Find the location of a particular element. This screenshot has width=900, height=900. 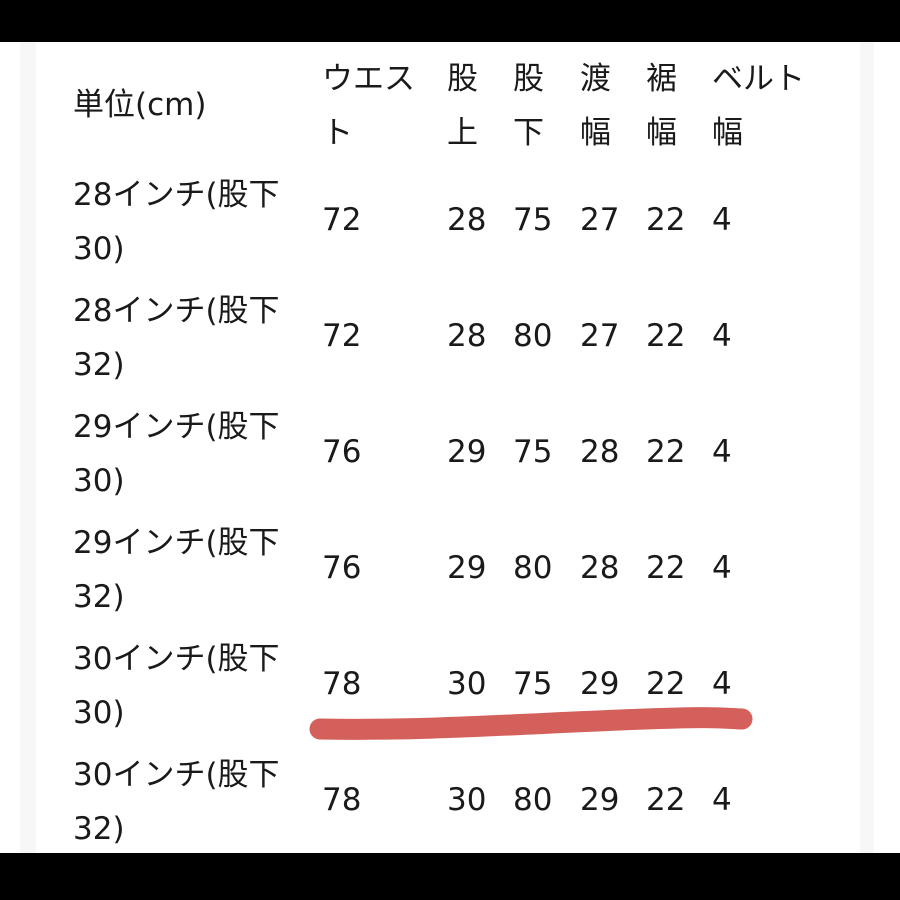

red-underline-stroke is located at coordinates (531, 723).